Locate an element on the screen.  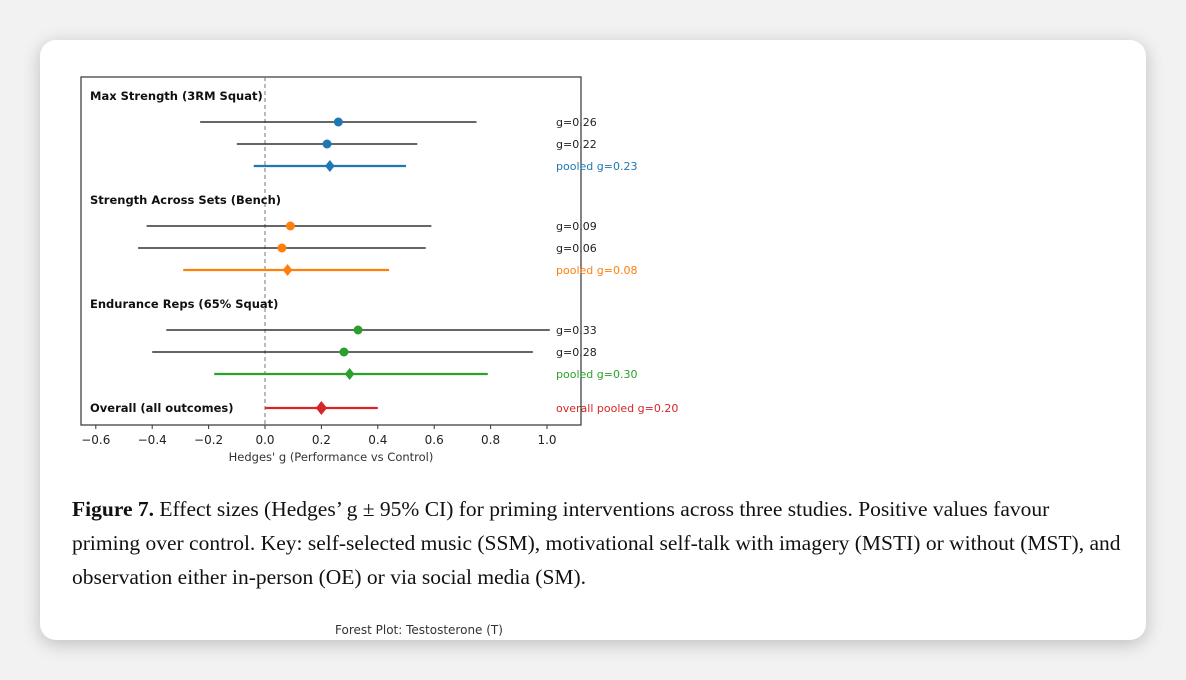
effect-label: overall pooled g=0.20 is located at coordinates (617, 408).